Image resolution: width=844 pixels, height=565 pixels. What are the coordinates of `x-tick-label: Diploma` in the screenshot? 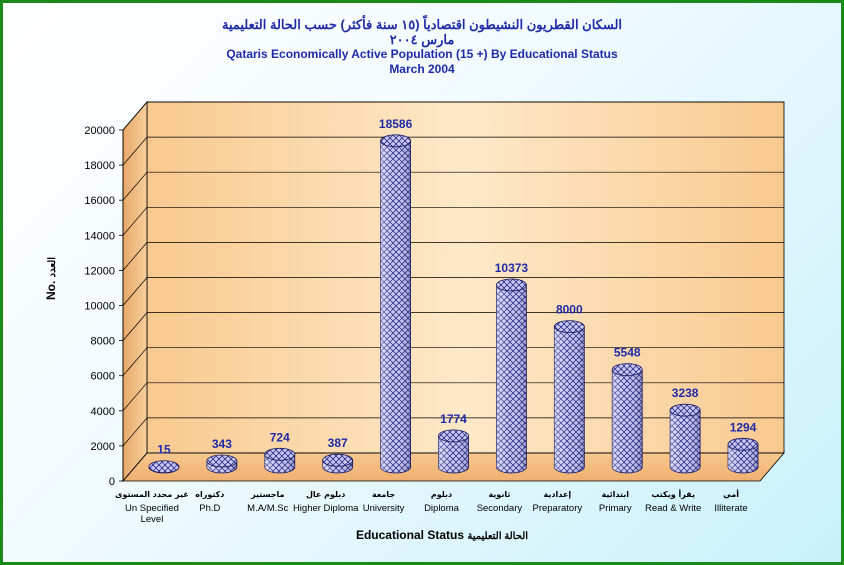 It's located at (442, 508).